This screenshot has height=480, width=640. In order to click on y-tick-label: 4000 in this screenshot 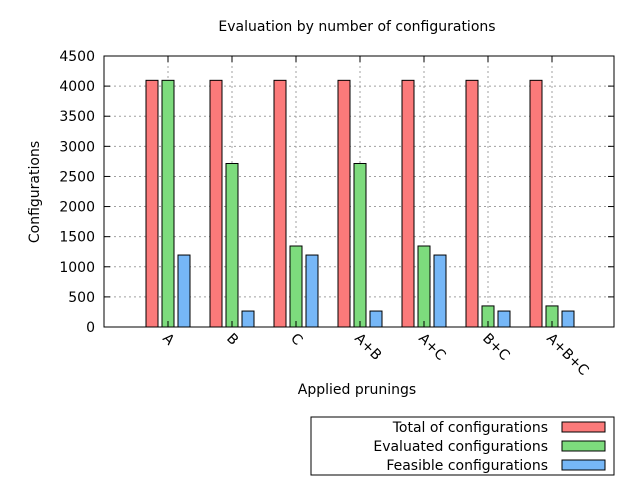, I will do `click(77, 87)`.